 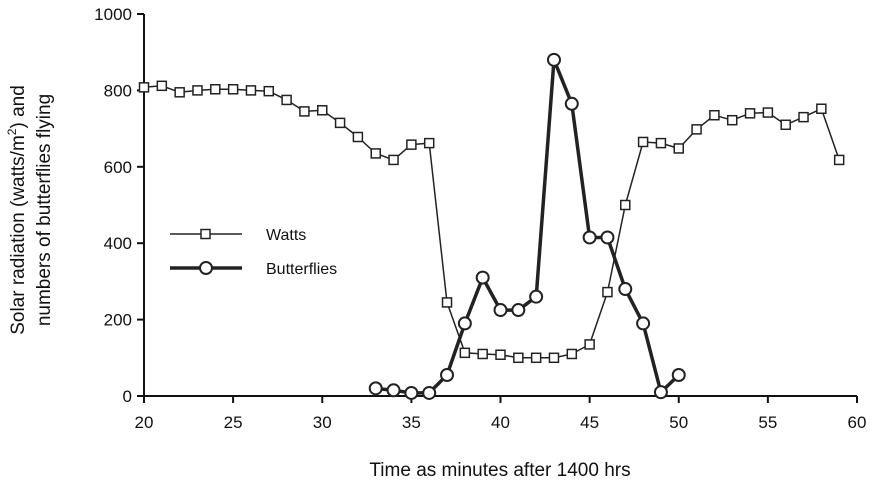 What do you see at coordinates (589, 422) in the screenshot?
I see `x-tick-label: 45` at bounding box center [589, 422].